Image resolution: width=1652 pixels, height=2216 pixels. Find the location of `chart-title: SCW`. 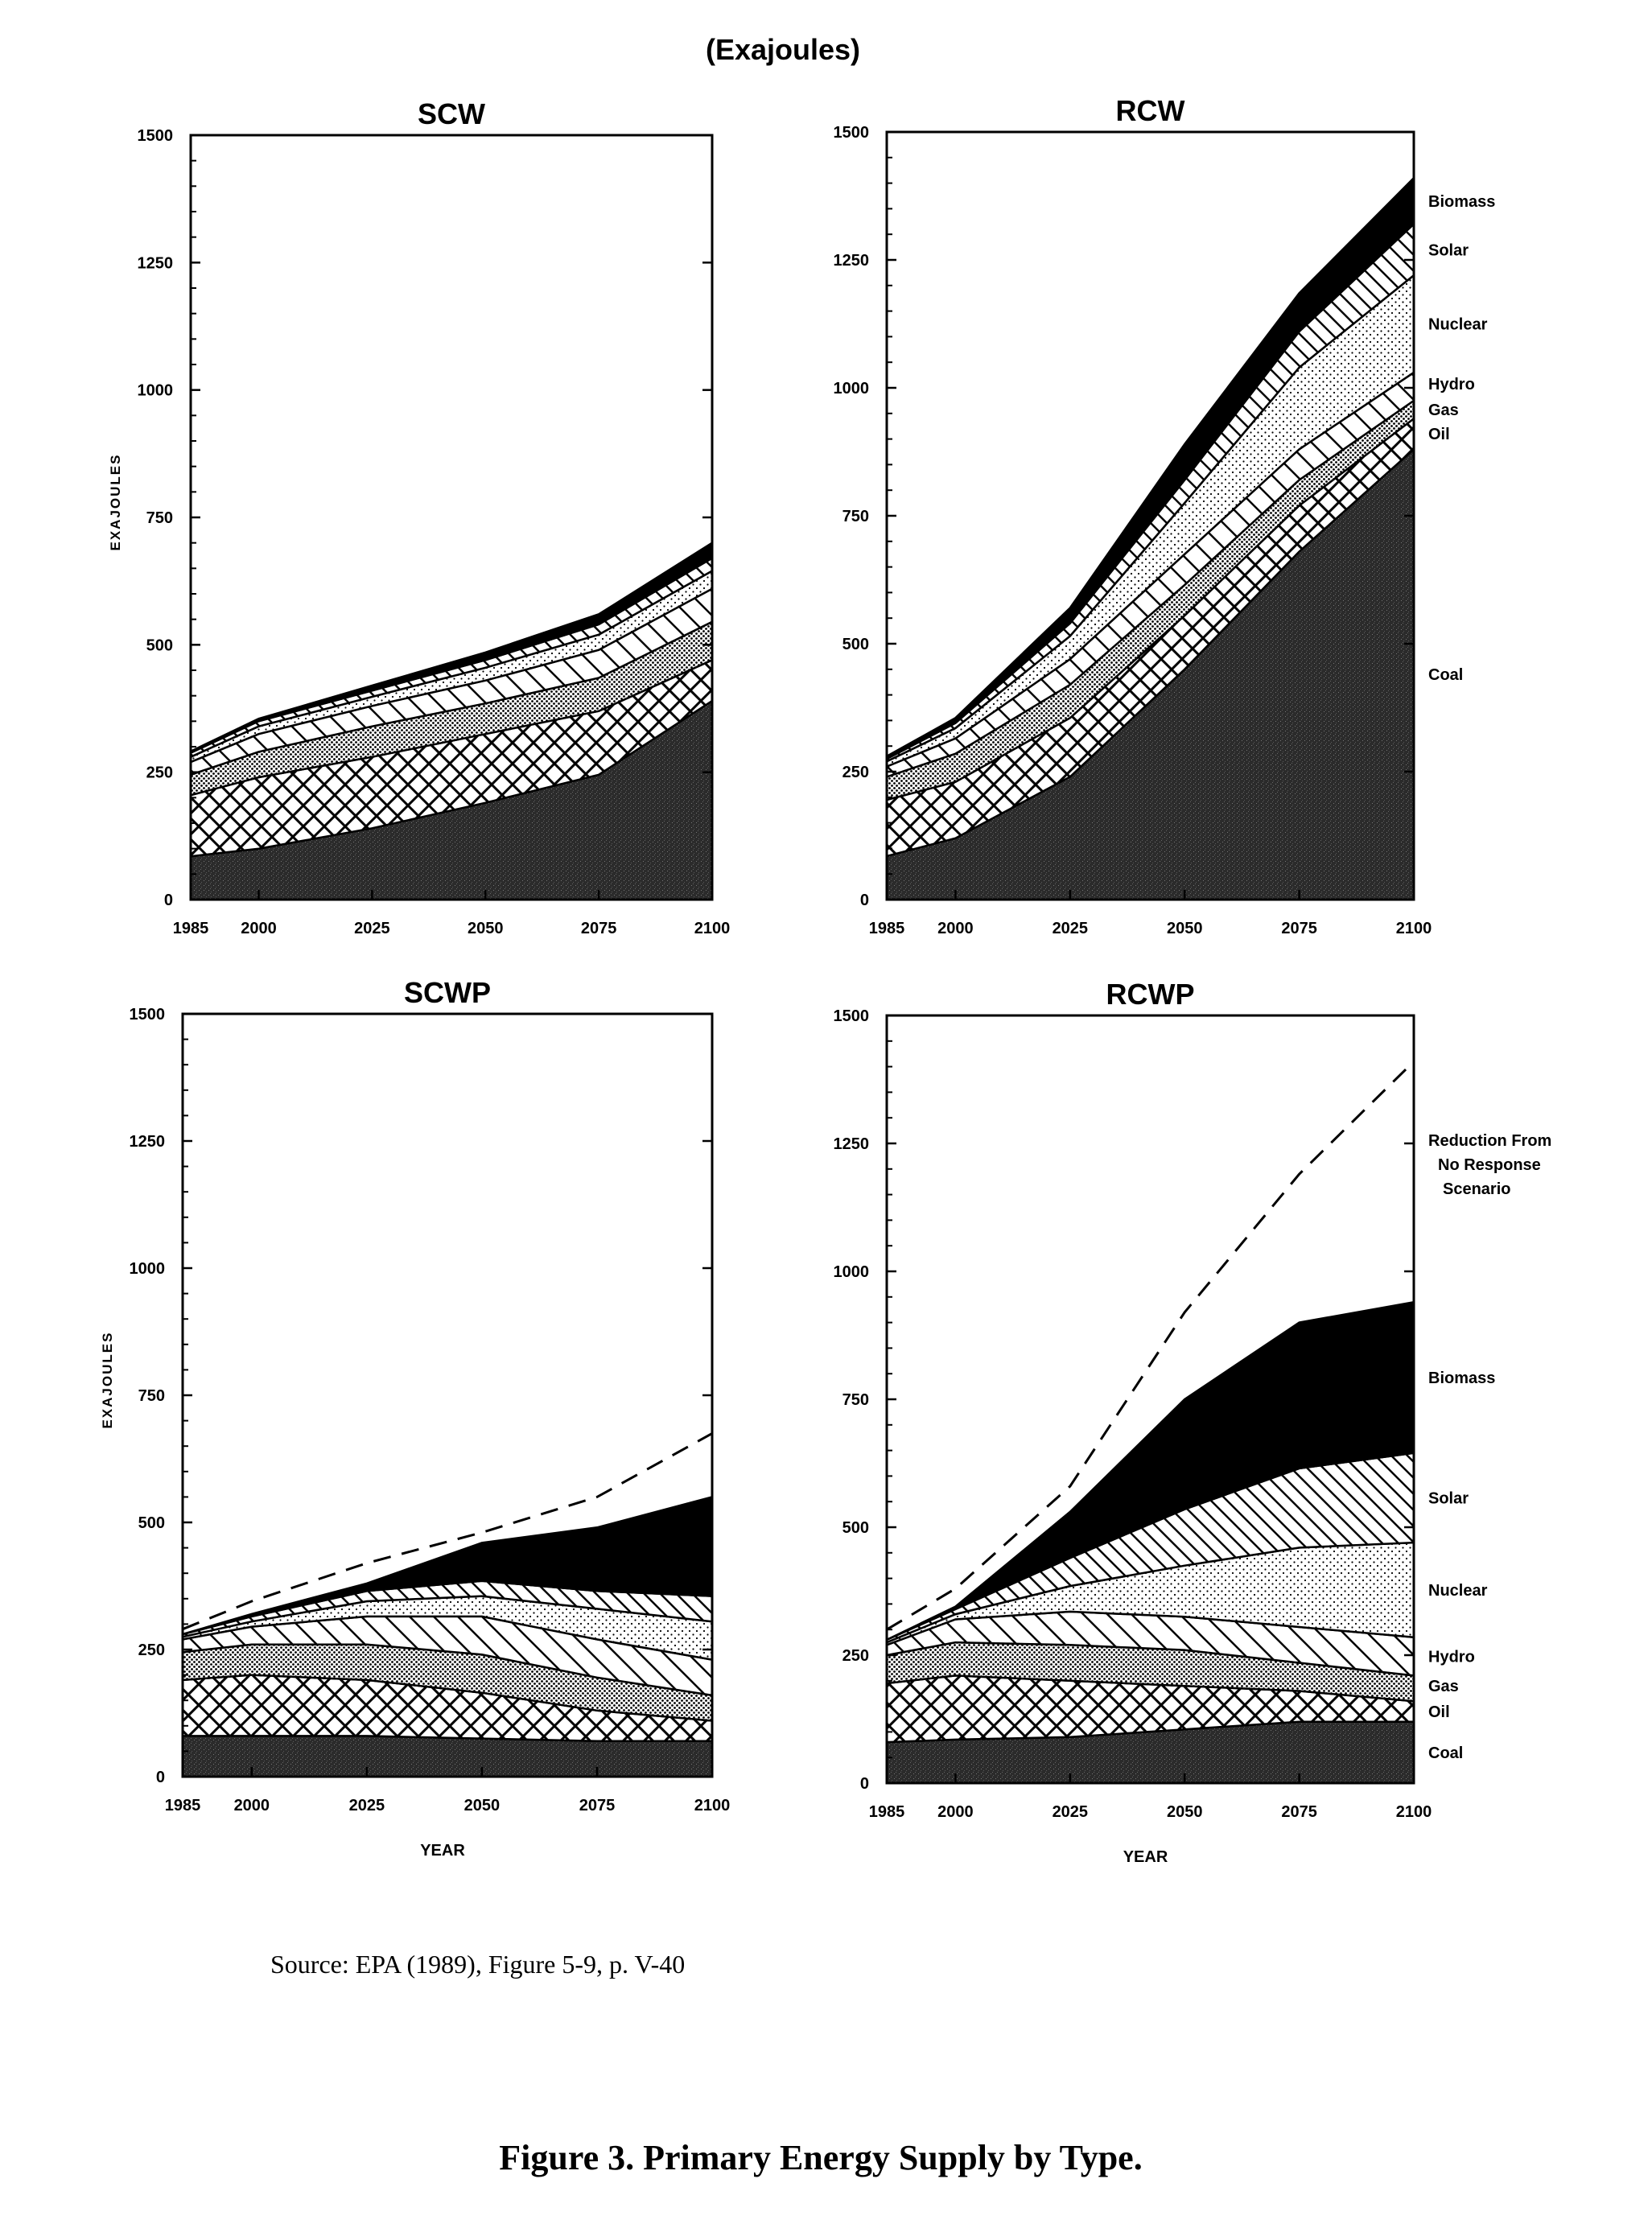

chart-title: SCW is located at coordinates (451, 113).